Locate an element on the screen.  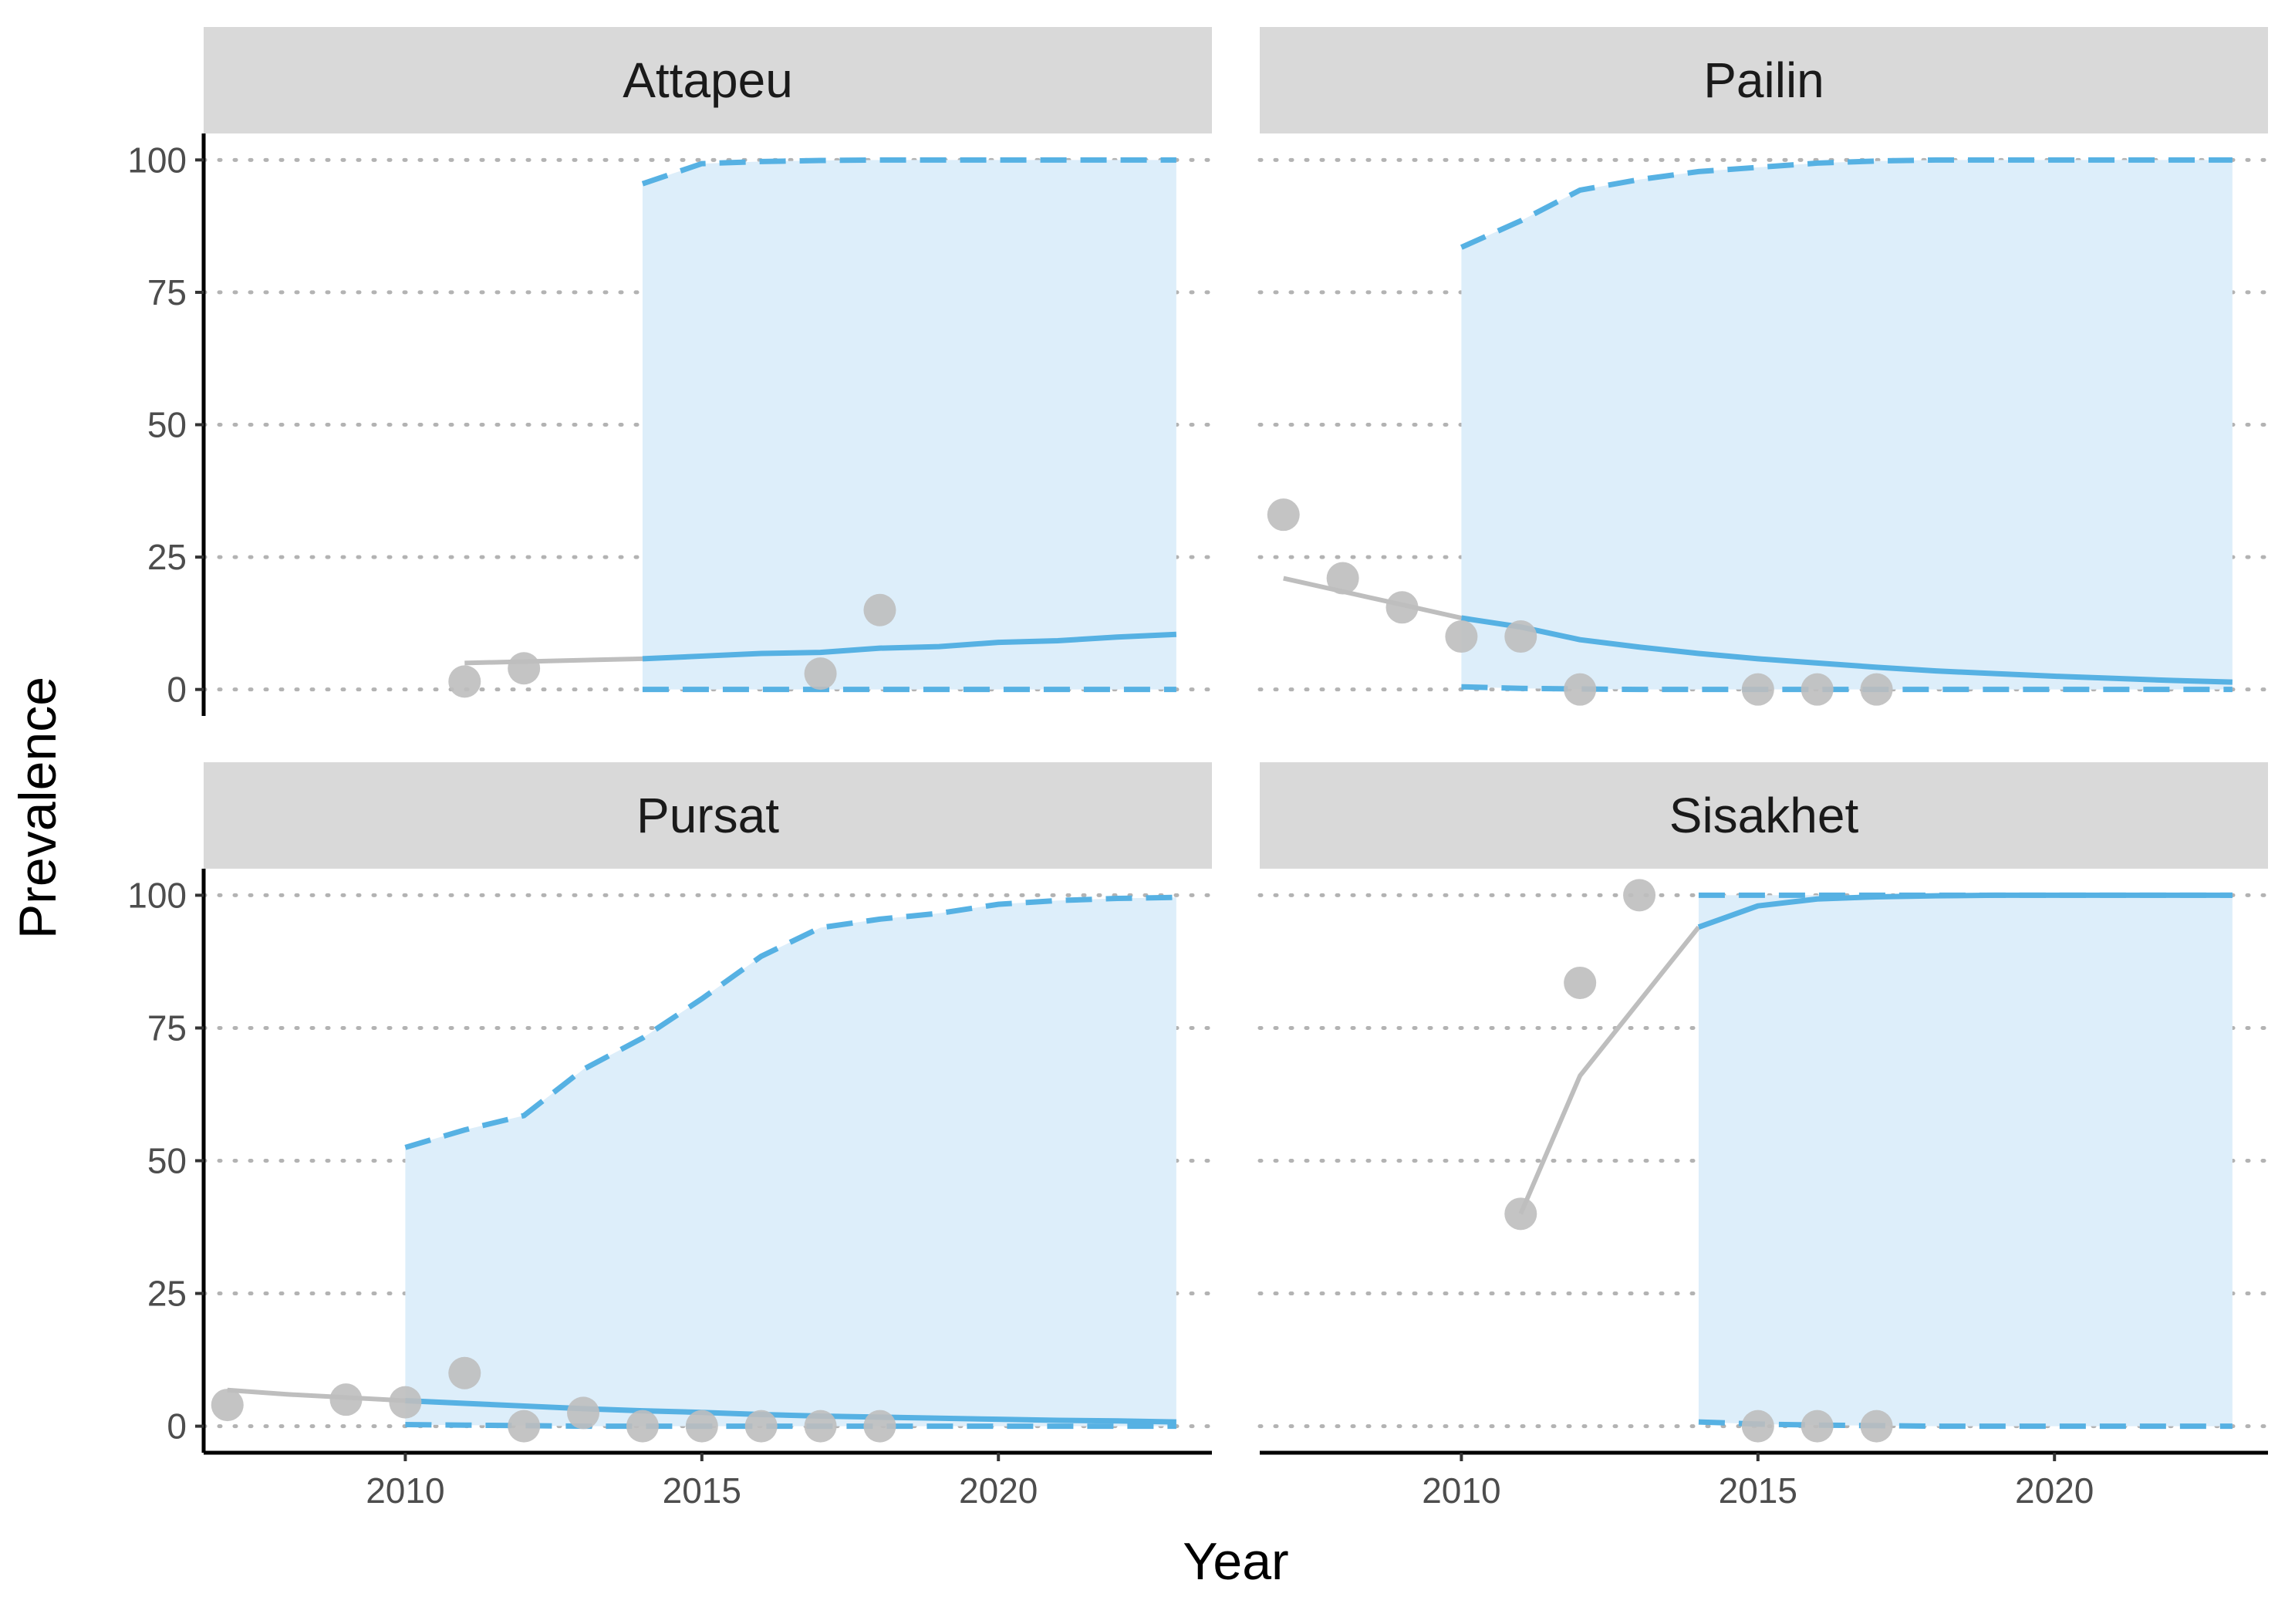
facet-title: Pursat is located at coordinates (707, 816).